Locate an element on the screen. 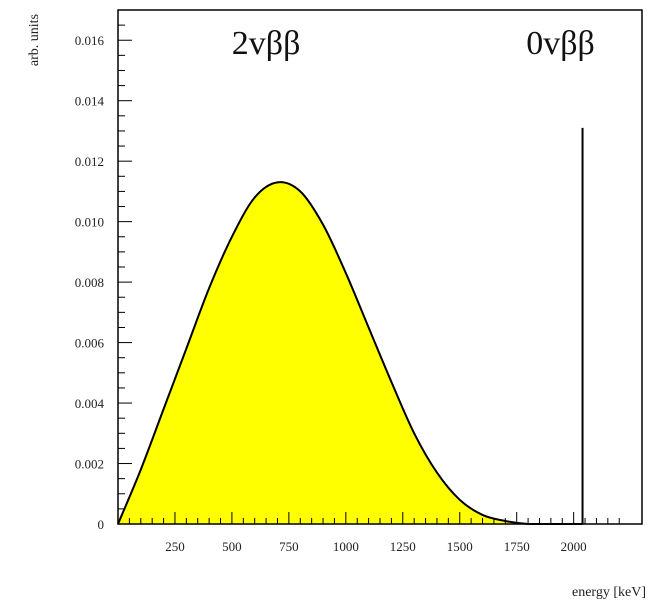  y-tick-label: 0.016 is located at coordinates (90, 40).